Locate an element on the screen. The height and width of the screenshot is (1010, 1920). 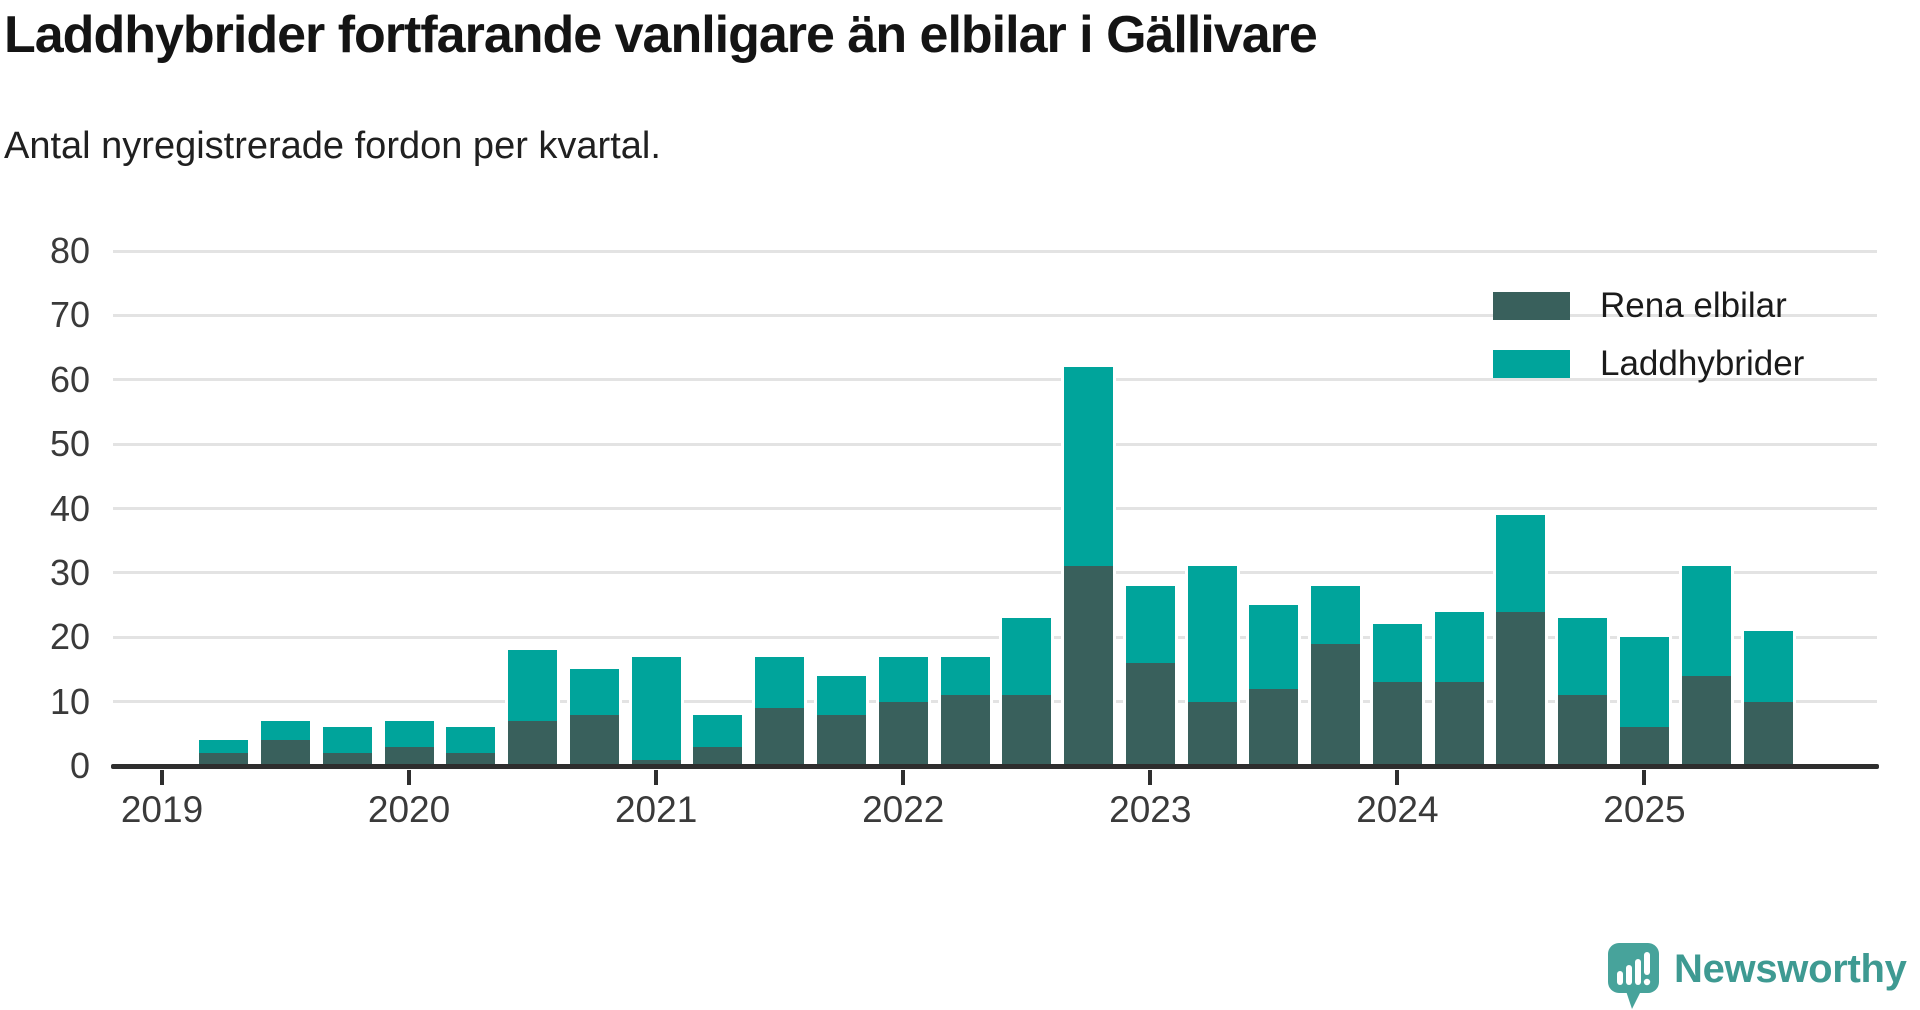
legend-item-laddhybrider: Laddhybrider is located at coordinates (1648, 364).